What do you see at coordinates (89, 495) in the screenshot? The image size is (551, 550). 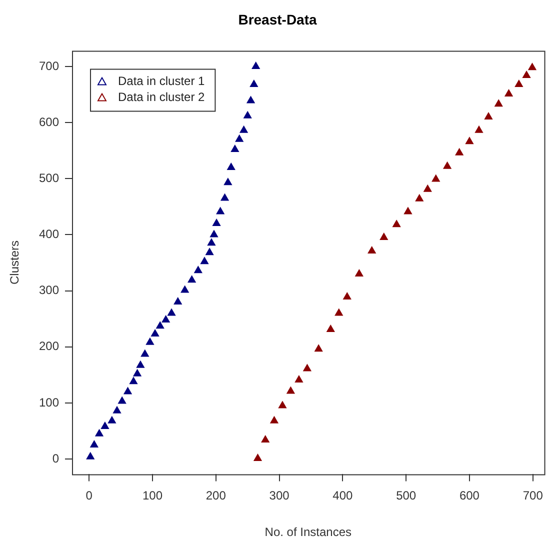 I see `x-tick-label: 0` at bounding box center [89, 495].